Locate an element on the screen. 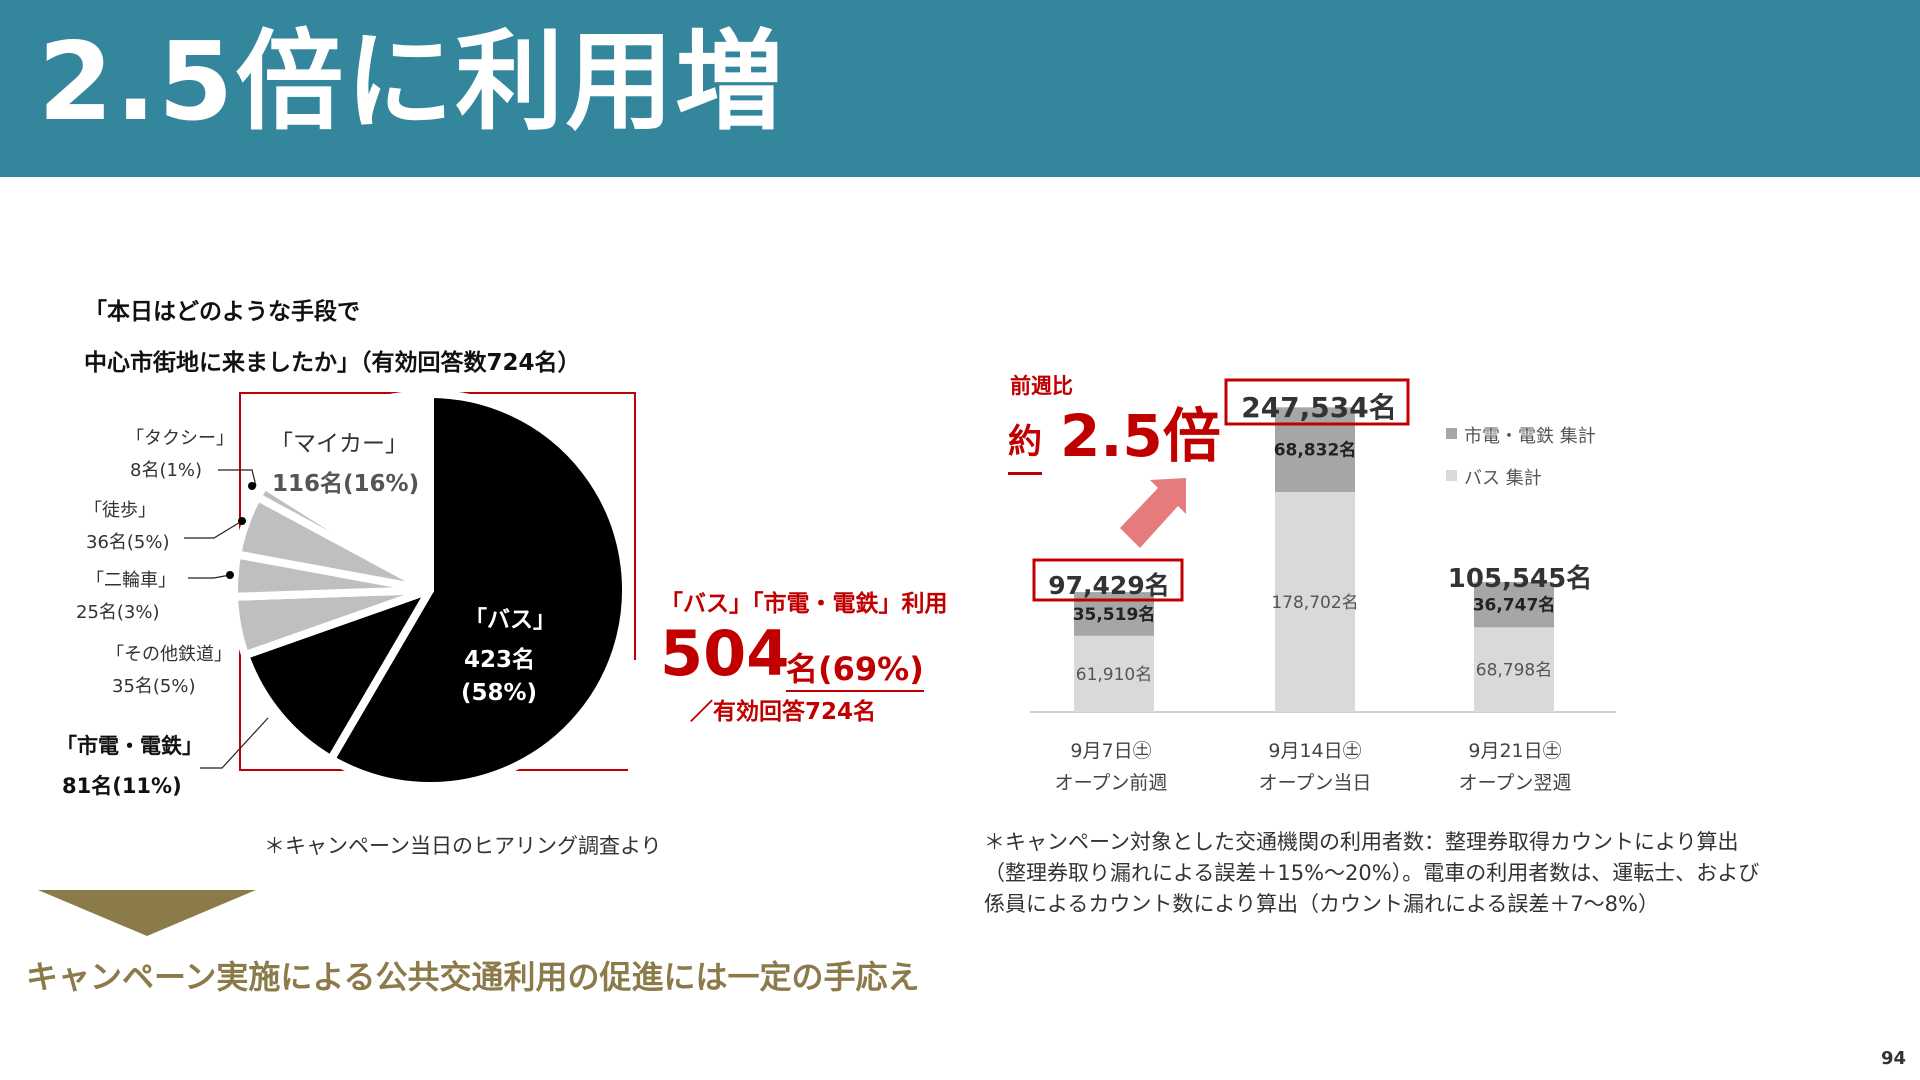 The width and height of the screenshot is (1920, 1080). ratio-prefix: 約 is located at coordinates (1025, 443).